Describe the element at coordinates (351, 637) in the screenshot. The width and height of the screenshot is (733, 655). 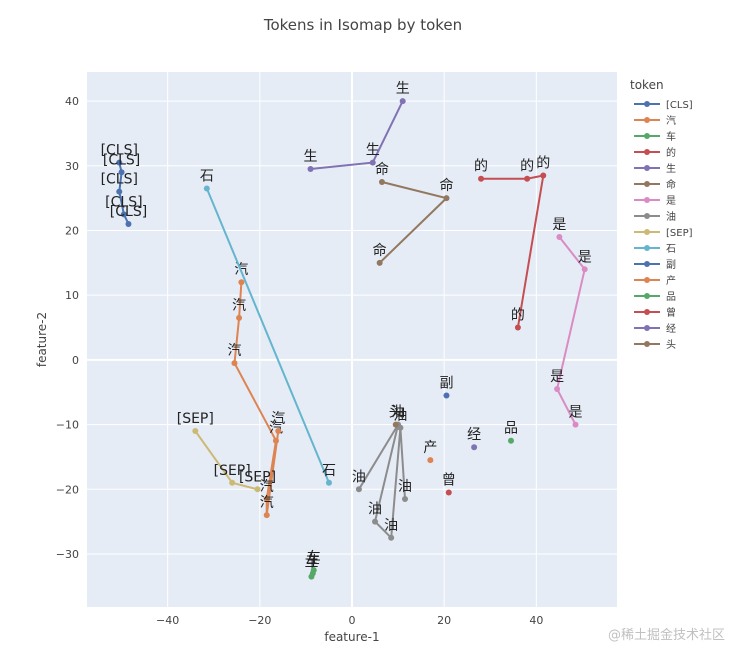
I see `x-axis-title: feature-1` at that location.